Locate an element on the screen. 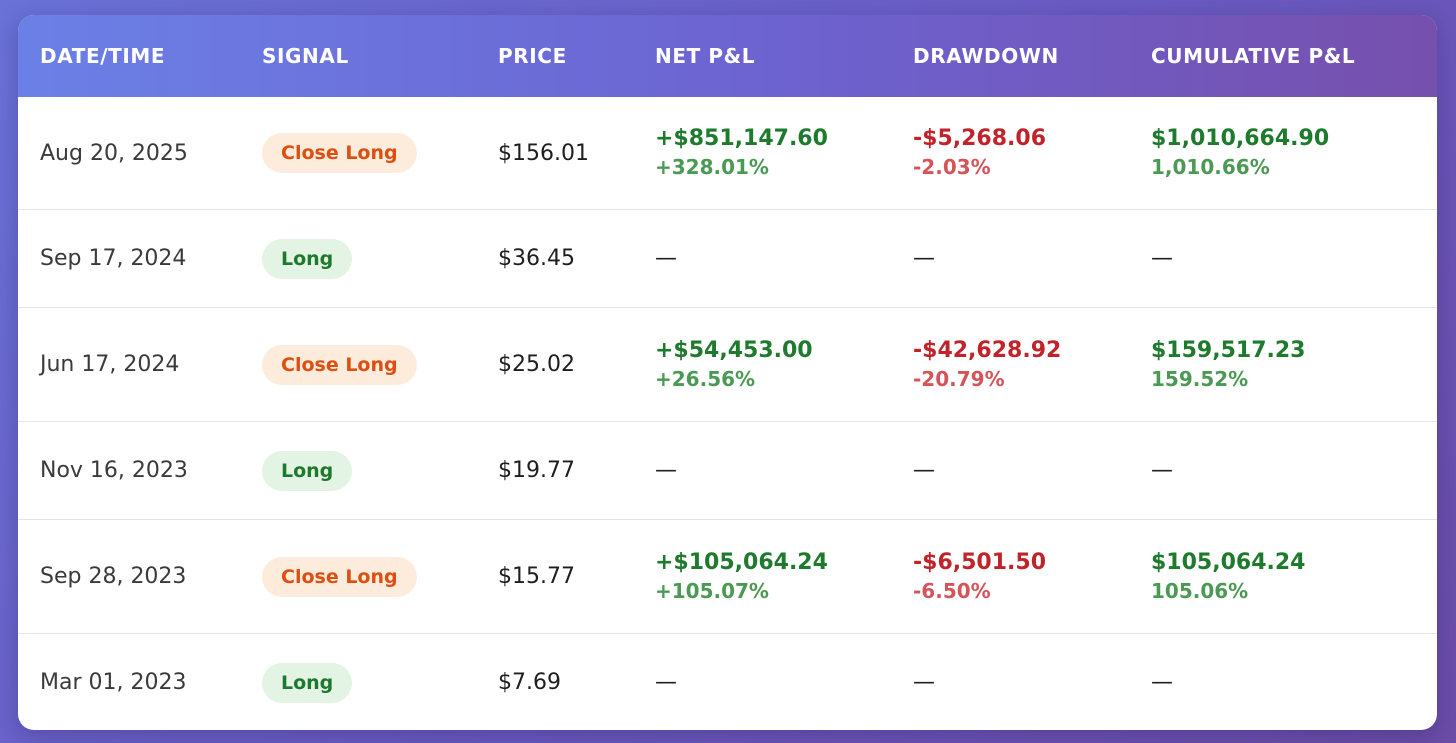 The width and height of the screenshot is (1456, 743). date-cell: Sep 17, 2024 is located at coordinates (113, 258).